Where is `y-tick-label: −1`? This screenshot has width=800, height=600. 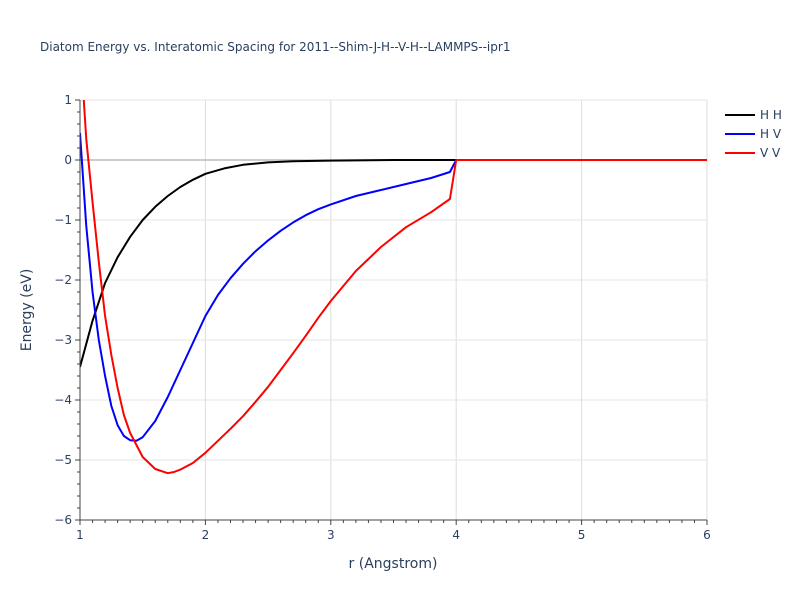 y-tick-label: −1 is located at coordinates (63, 220).